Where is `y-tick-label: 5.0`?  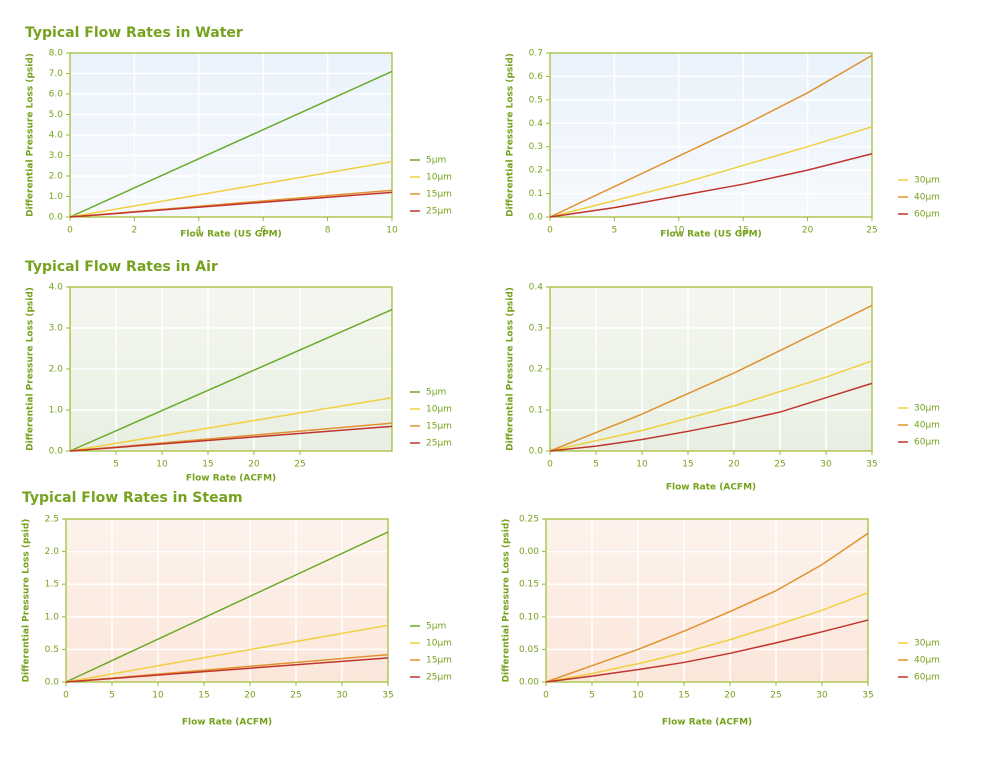
y-tick-label: 5.0 is located at coordinates (56, 115).